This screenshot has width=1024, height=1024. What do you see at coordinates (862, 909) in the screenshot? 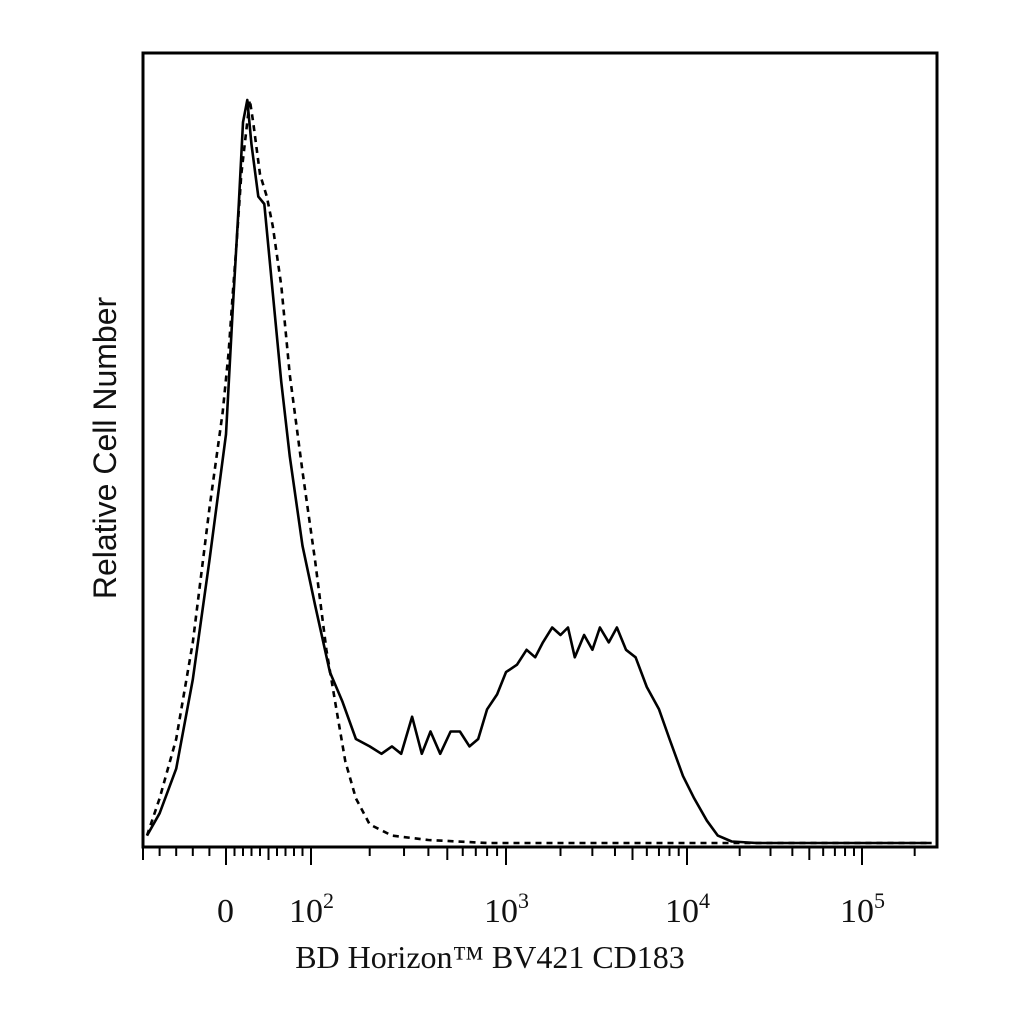
I see `x-tick-label: 10⁵` at bounding box center [862, 909].